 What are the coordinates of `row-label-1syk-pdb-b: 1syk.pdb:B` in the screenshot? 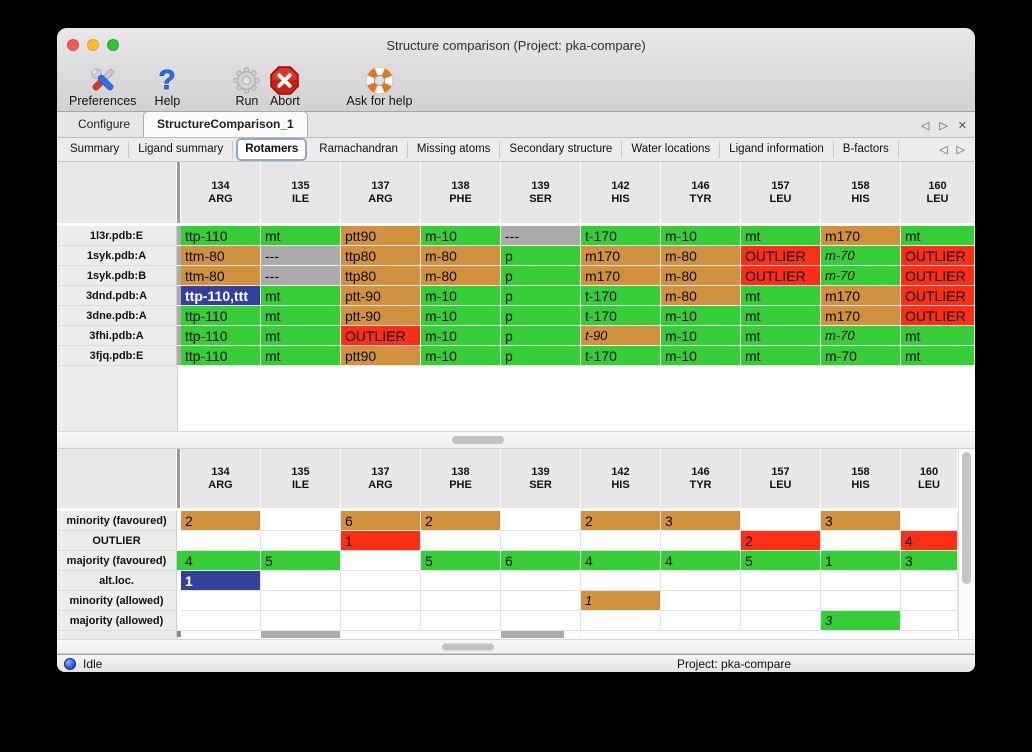 It's located at (117, 276).